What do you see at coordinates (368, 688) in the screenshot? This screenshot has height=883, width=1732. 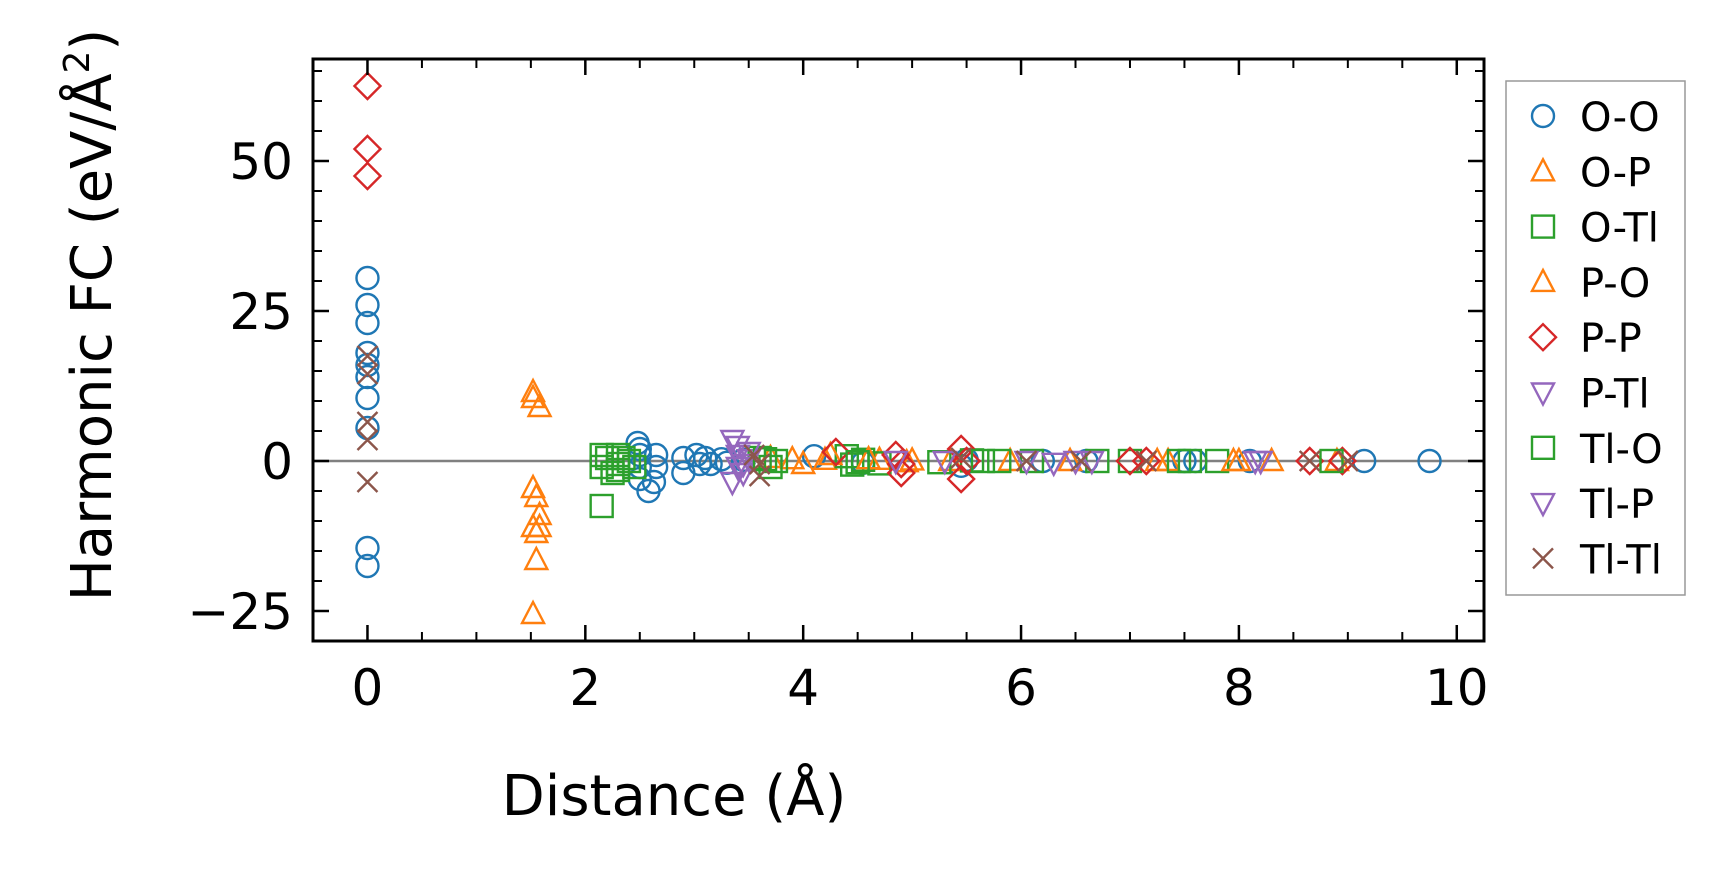 I see `x-tick-label: 0` at bounding box center [368, 688].